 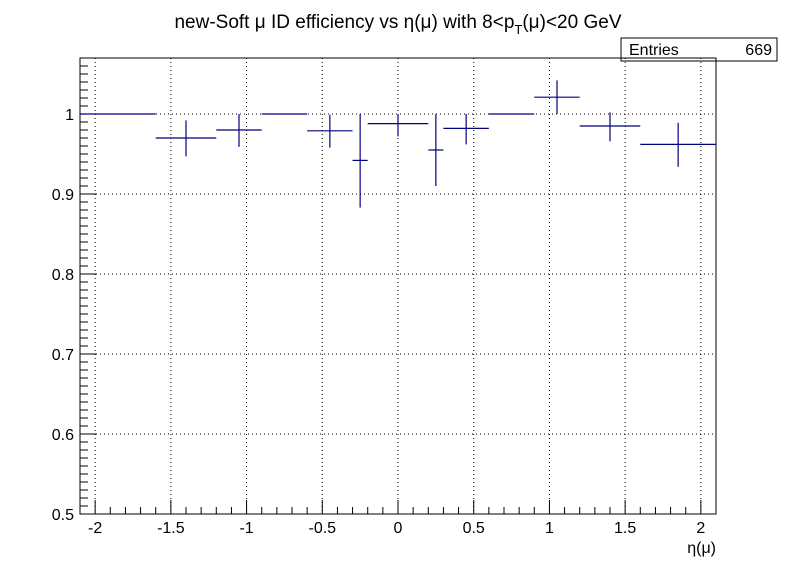 I want to click on x-tick-label: -1, so click(x=246, y=528).